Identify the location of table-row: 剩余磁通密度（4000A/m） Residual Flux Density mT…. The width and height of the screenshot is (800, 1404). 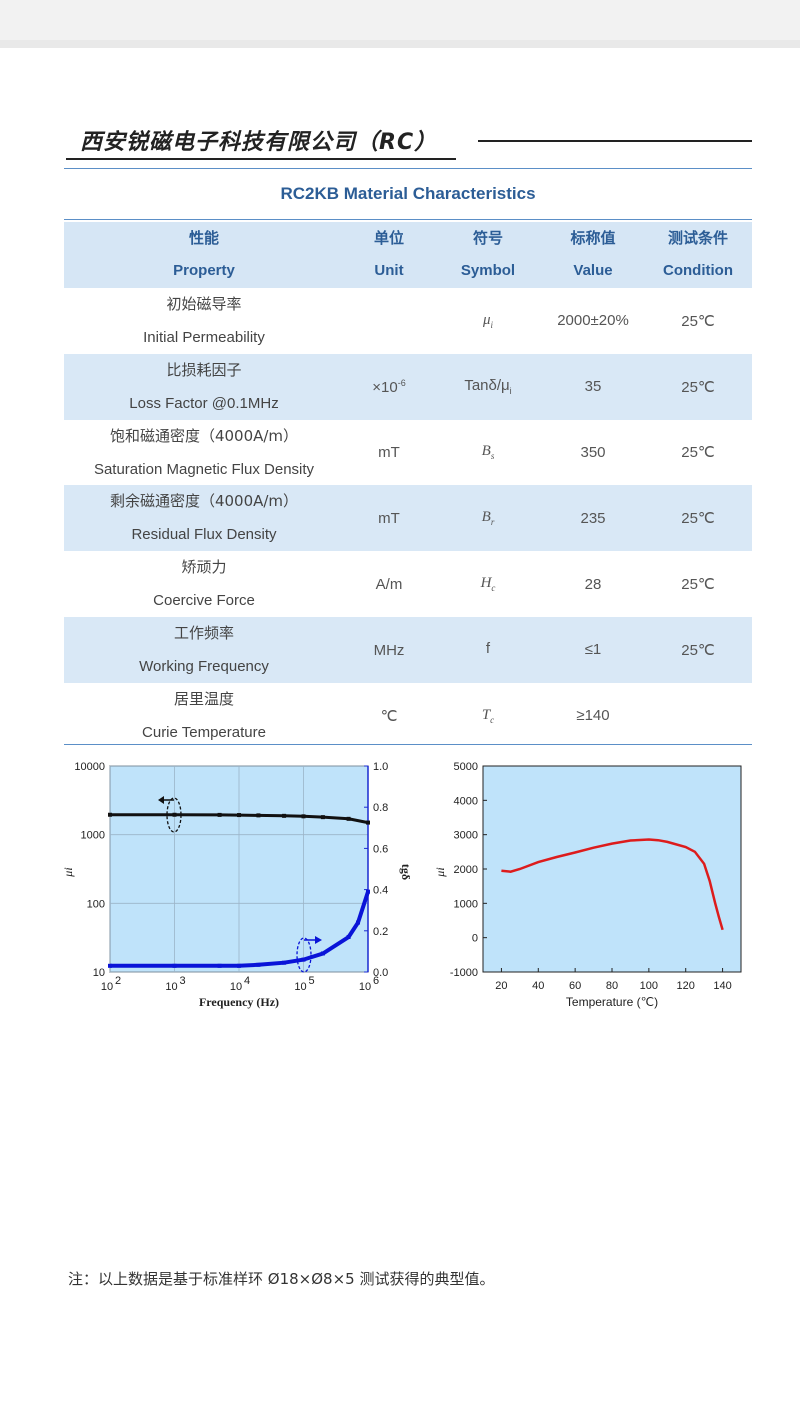
(408, 518).